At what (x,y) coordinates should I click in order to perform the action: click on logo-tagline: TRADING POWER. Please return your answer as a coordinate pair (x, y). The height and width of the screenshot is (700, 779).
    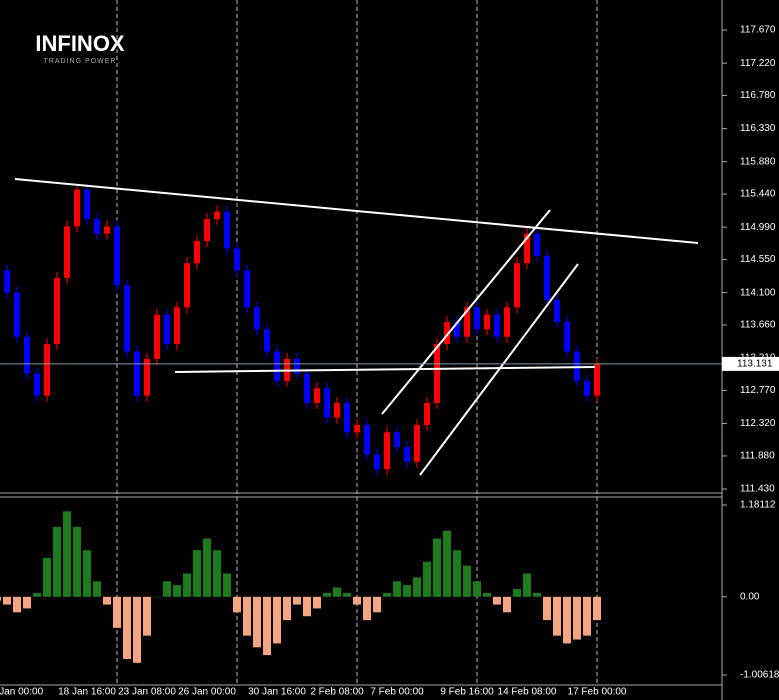
    Looking at the image, I should click on (80, 61).